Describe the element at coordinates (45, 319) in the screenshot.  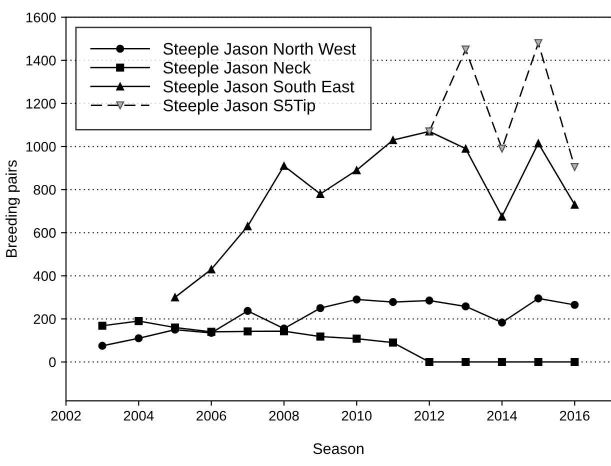
I see `y-tick-label: 200` at that location.